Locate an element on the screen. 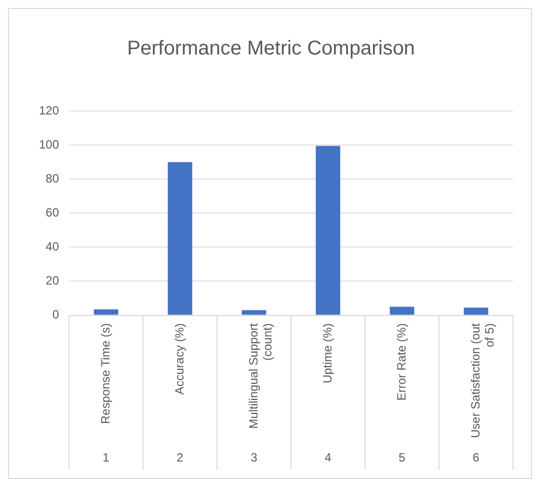  y-tick-label: 80 is located at coordinates (53, 178).